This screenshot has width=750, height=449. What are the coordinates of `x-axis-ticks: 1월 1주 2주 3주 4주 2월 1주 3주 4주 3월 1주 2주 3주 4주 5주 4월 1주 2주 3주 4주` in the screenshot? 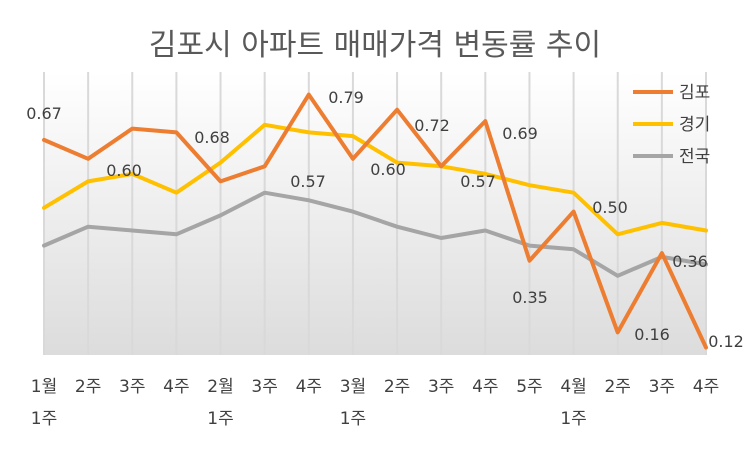 It's located at (375, 403).